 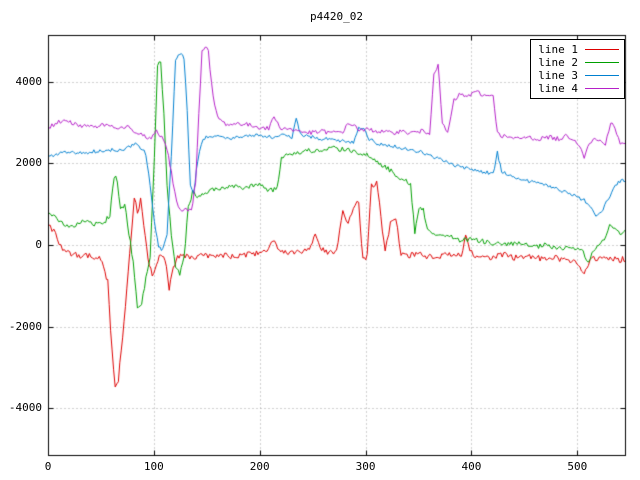 What do you see at coordinates (38, 244) in the screenshot?
I see `y-tick-label: 0` at bounding box center [38, 244].